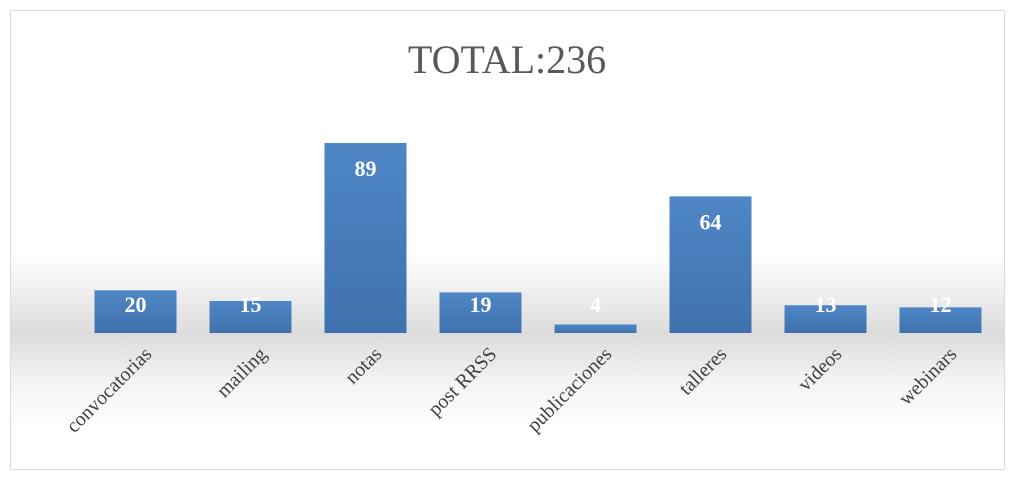 The height and width of the screenshot is (485, 1013). I want to click on data-label: 12, so click(941, 304).